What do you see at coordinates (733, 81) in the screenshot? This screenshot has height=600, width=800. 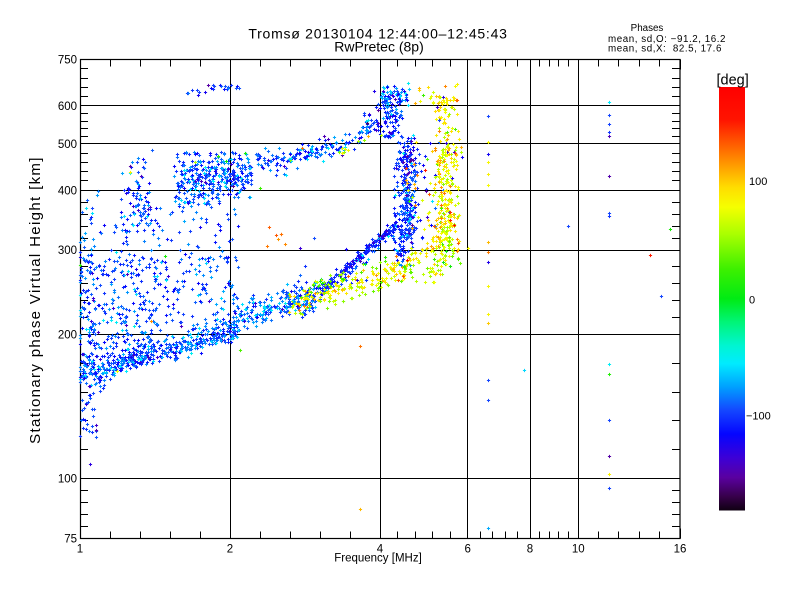 I see `svg-text: [deg]` at bounding box center [733, 81].